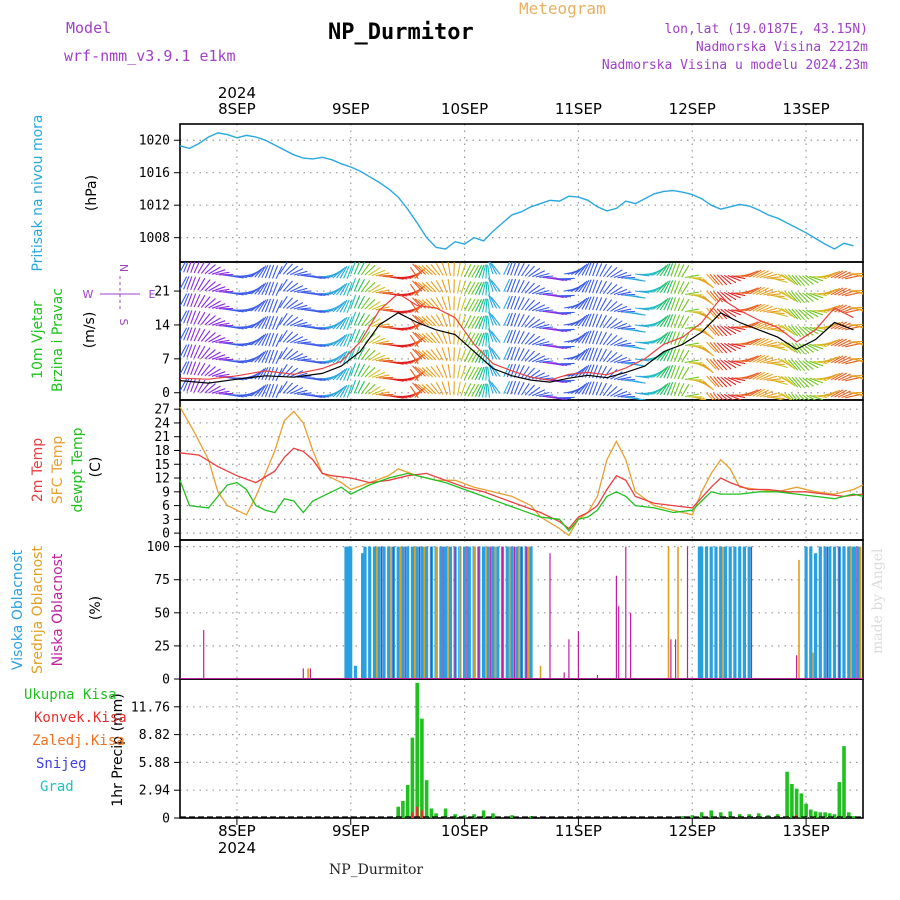 The height and width of the screenshot is (900, 900). What do you see at coordinates (166, 680) in the screenshot?
I see `y-tick-label: 0` at bounding box center [166, 680].